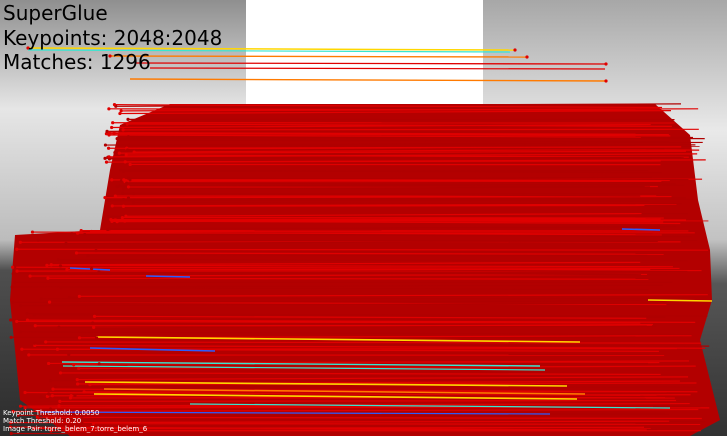  I want to click on overlay-keypoints: Keypoints: 2048:2048, so click(113, 38).